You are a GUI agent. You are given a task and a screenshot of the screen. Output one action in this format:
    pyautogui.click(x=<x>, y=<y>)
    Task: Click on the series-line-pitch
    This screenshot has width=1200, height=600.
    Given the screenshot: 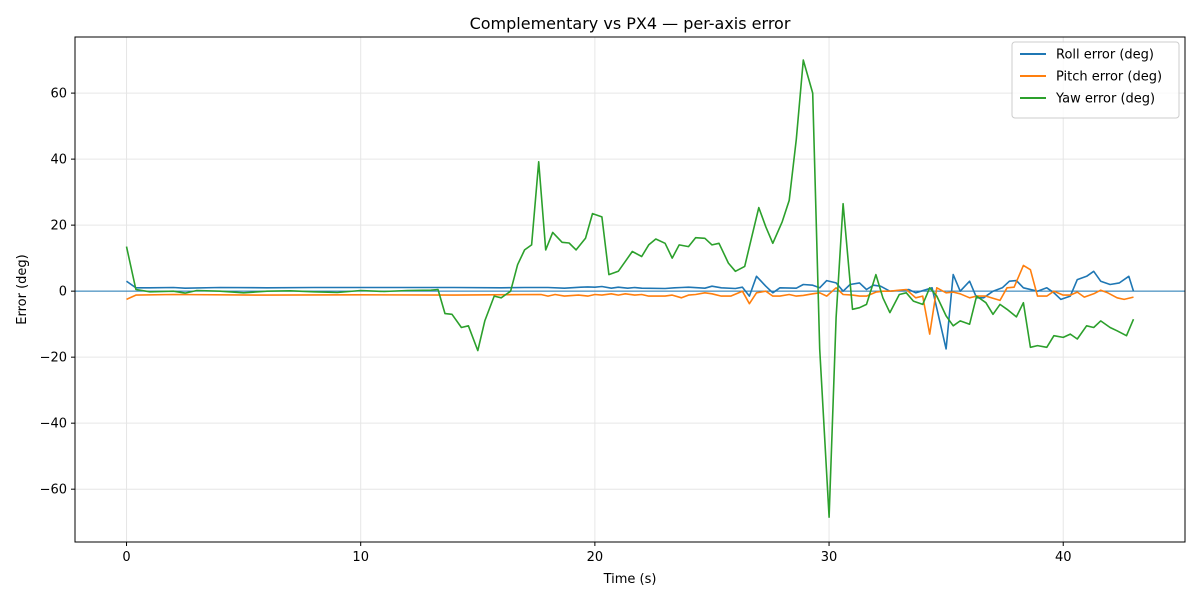 What is the action you would take?
    pyautogui.click(x=630, y=299)
    